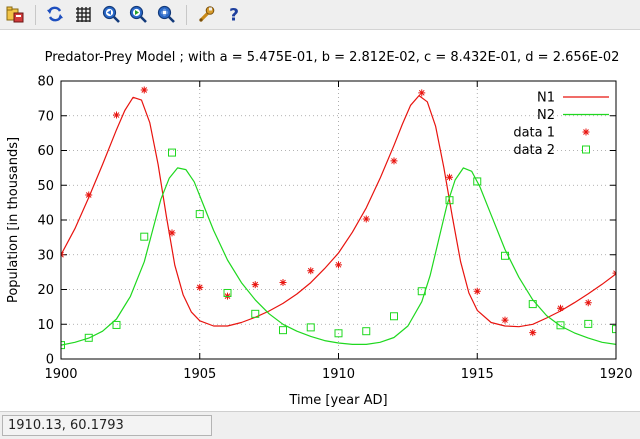 The image size is (640, 439). Describe the element at coordinates (534, 133) in the screenshot. I see `legend-label: data 1` at that location.